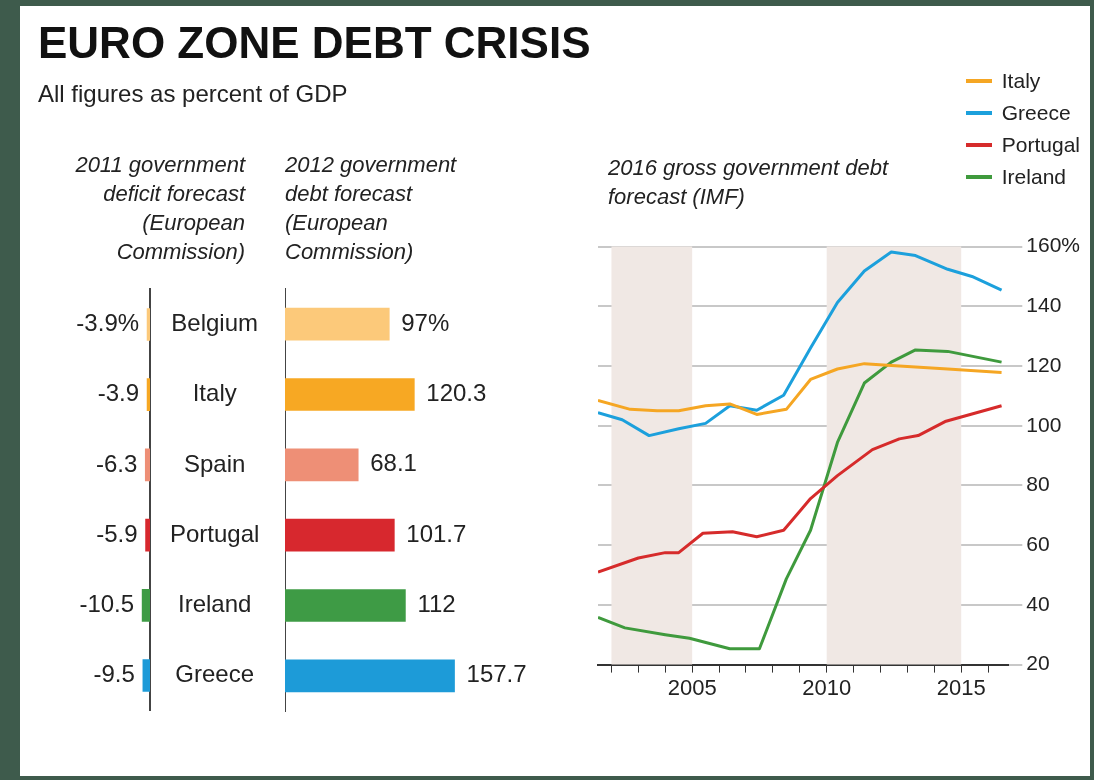  What do you see at coordinates (496, 674) in the screenshot?
I see `data-label: 157.7` at bounding box center [496, 674].